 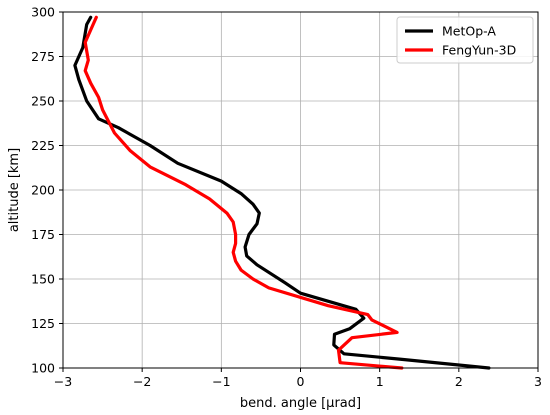 What do you see at coordinates (43, 323) in the screenshot?
I see `y-tick-label: 125` at bounding box center [43, 323].